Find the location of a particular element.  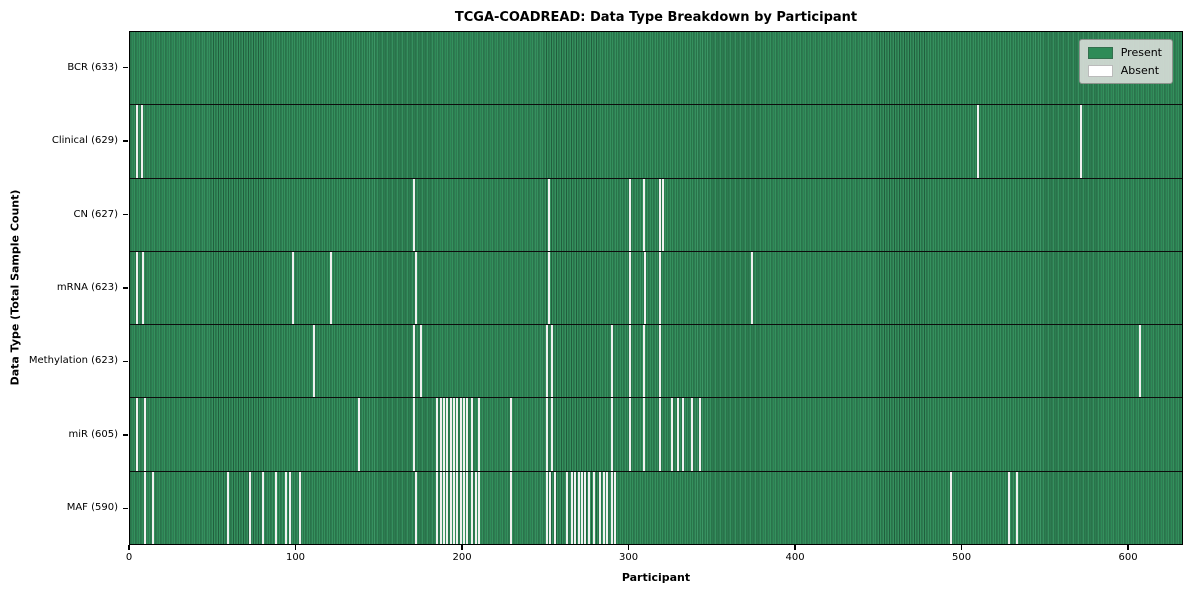

row-band-methylation is located at coordinates (656, 362).